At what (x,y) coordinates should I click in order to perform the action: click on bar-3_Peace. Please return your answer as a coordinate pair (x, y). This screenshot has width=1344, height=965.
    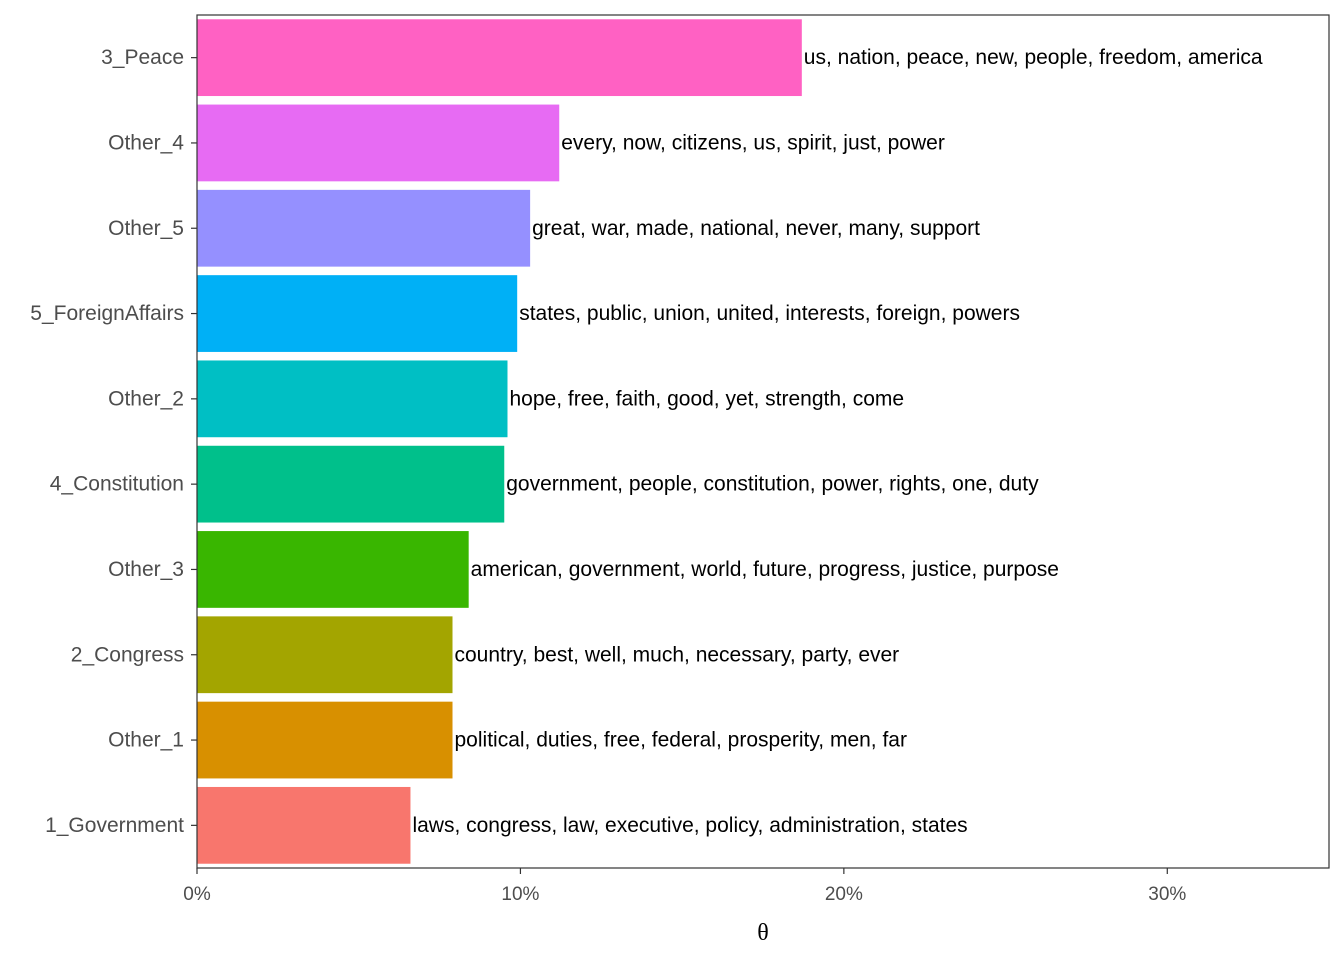
    Looking at the image, I should click on (499, 58).